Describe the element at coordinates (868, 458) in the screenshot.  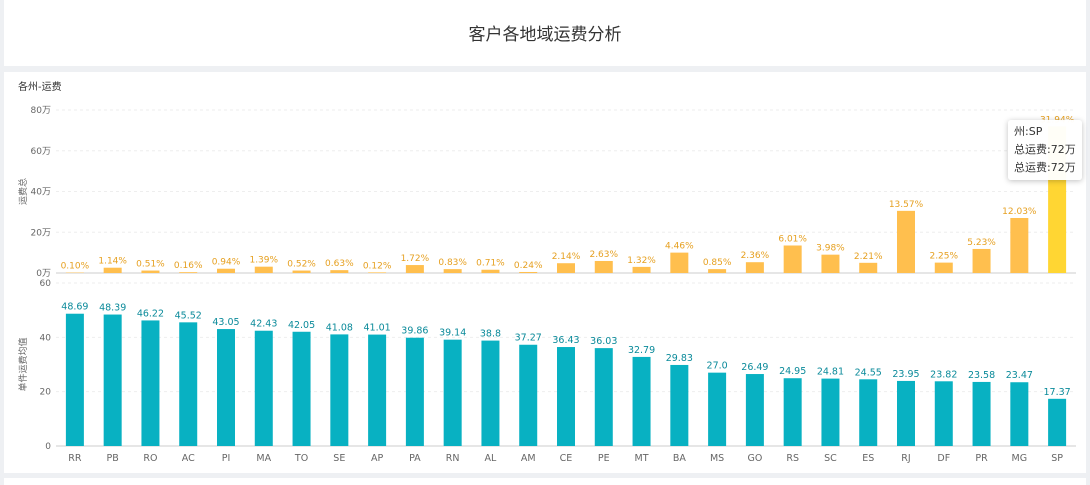
I see `x-category-label: ES` at that location.